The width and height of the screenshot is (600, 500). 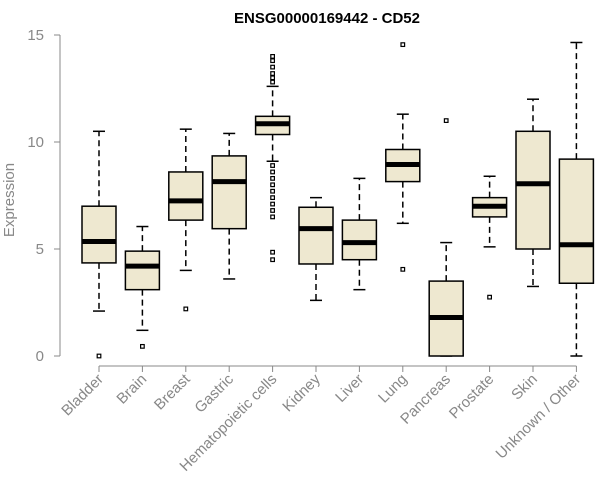 I want to click on x-tick-label: Lung, so click(x=393, y=389).